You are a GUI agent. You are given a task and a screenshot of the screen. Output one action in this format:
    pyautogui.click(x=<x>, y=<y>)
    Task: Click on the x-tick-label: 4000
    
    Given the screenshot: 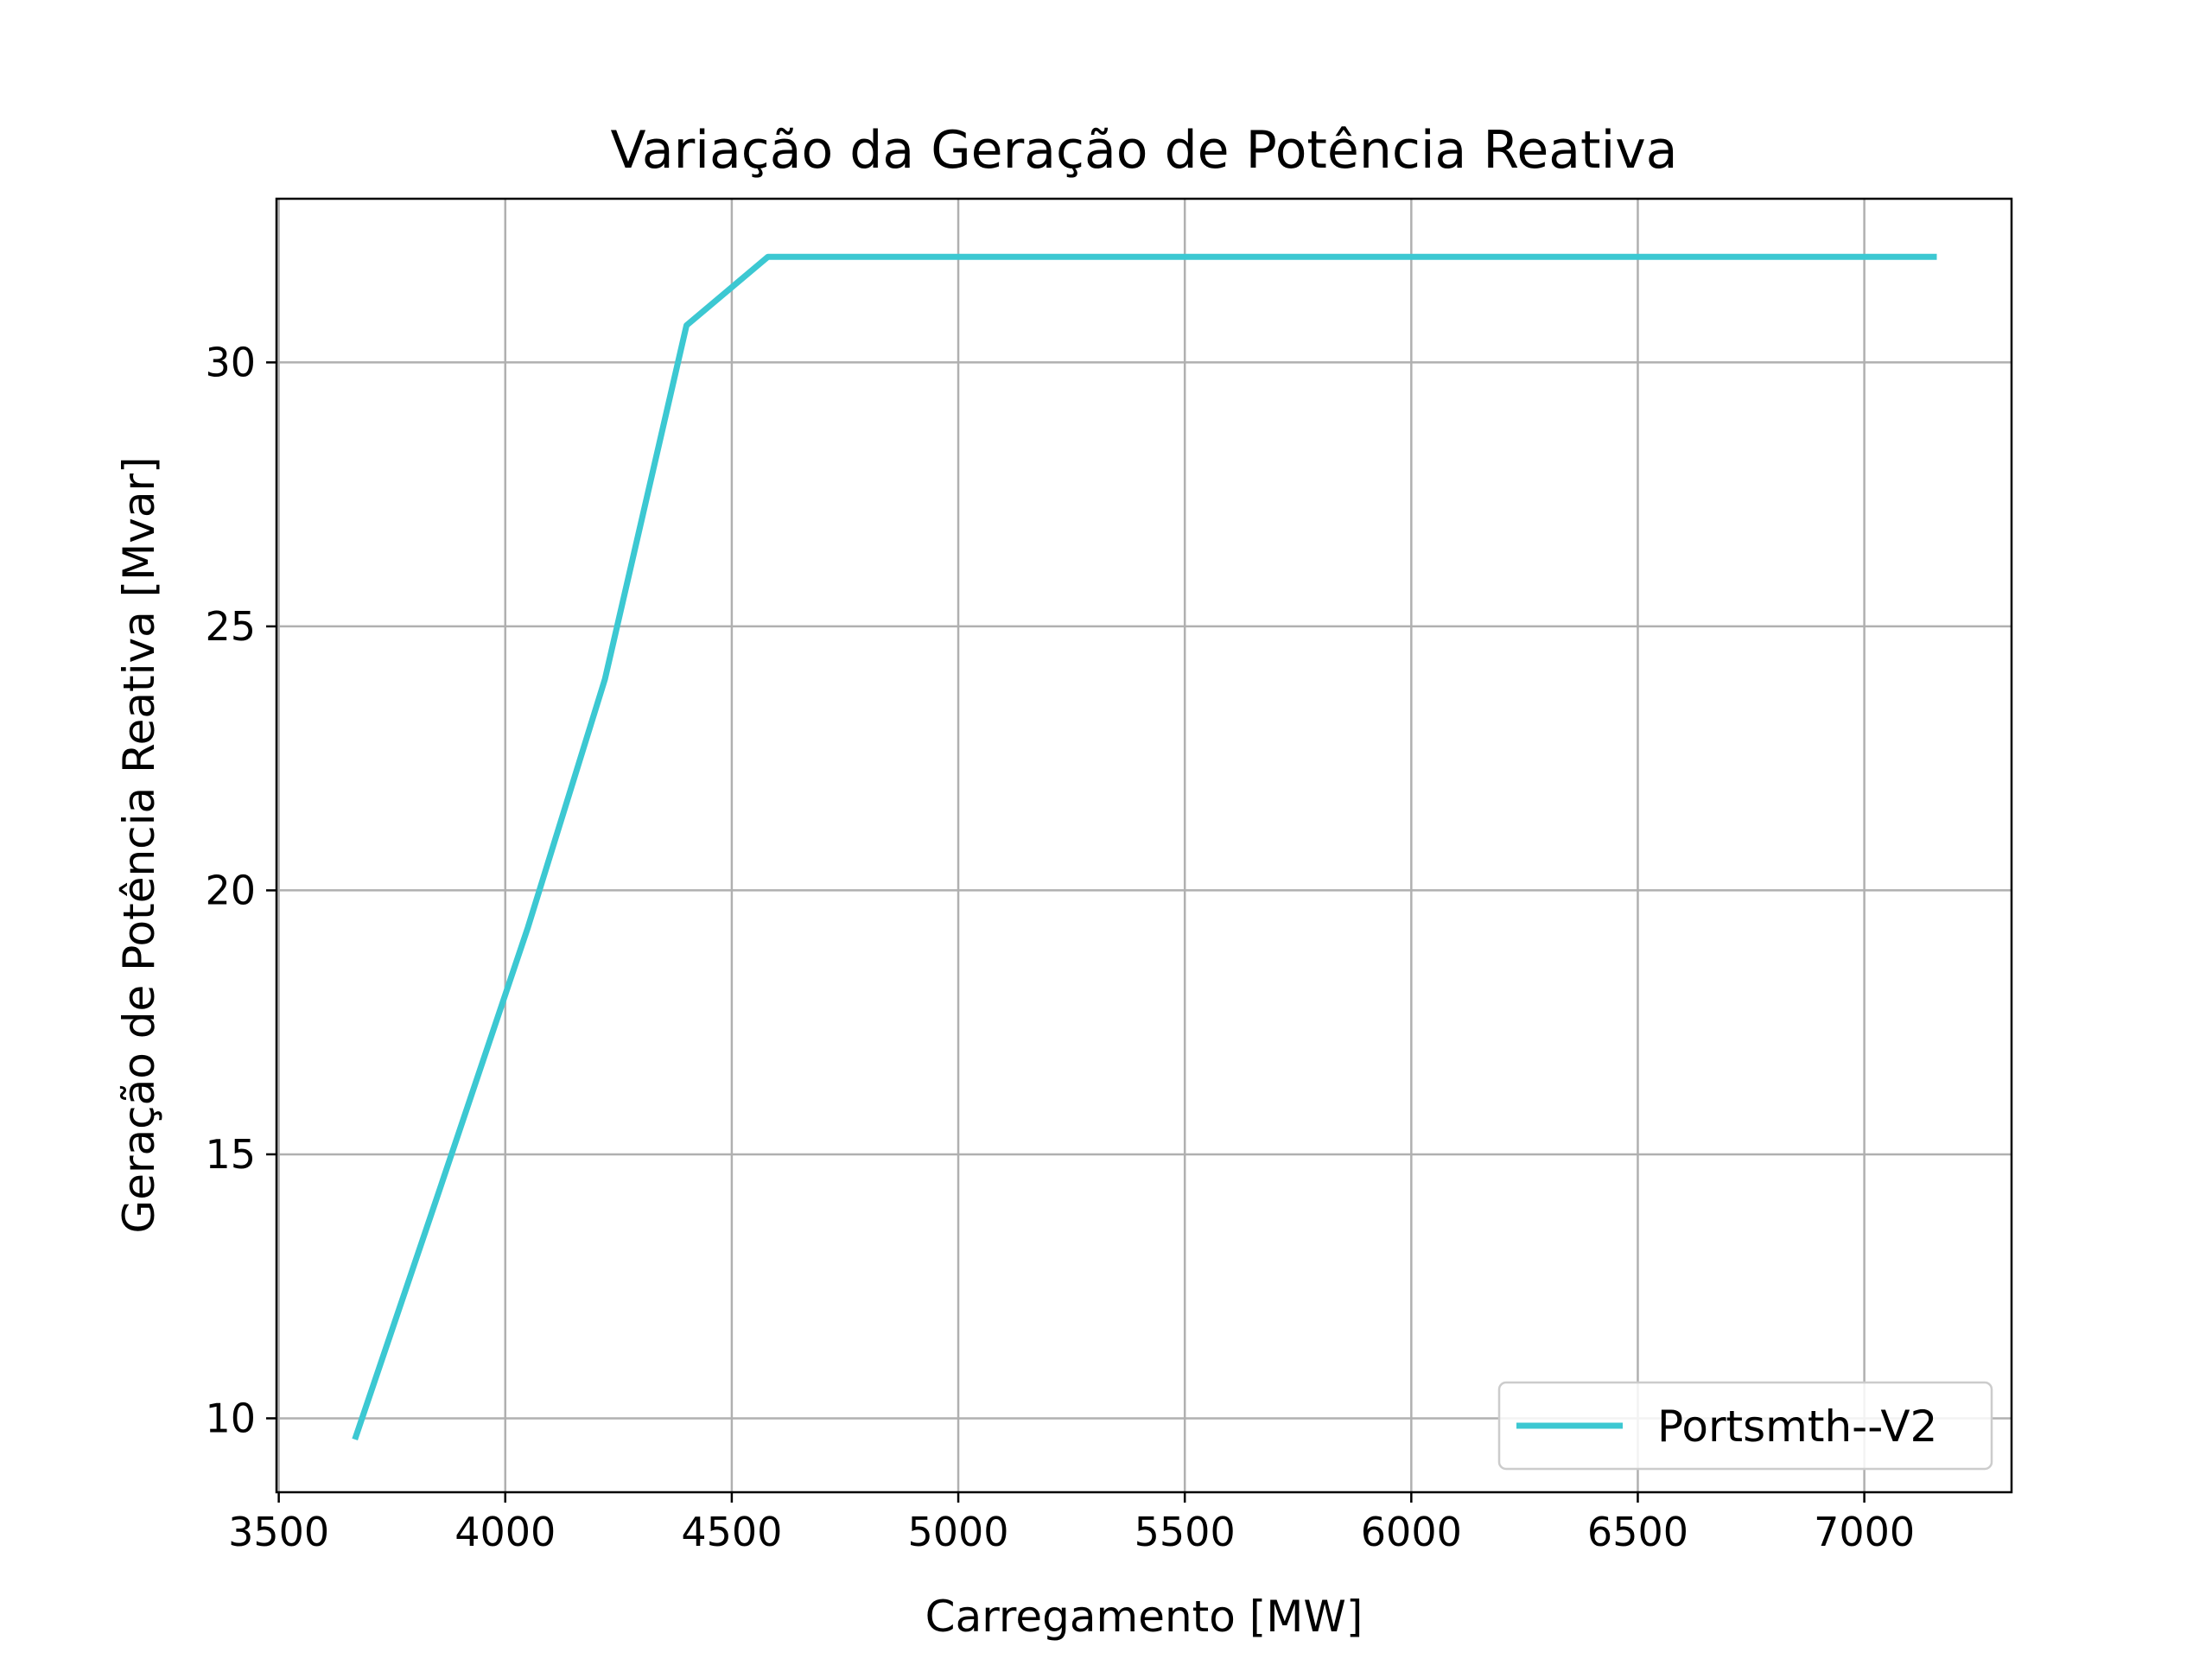 What is the action you would take?
    pyautogui.click(x=505, y=1532)
    